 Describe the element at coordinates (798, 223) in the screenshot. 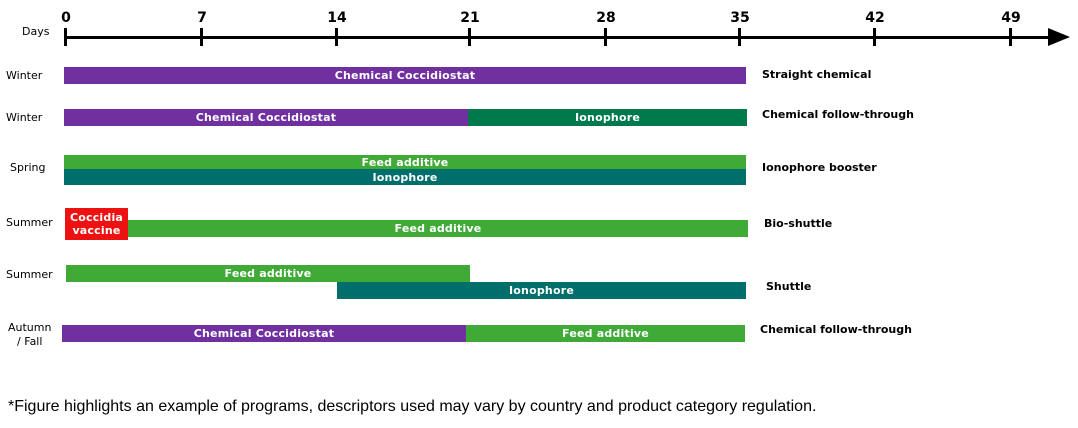

I see `program-name: Bio-shuttle` at that location.